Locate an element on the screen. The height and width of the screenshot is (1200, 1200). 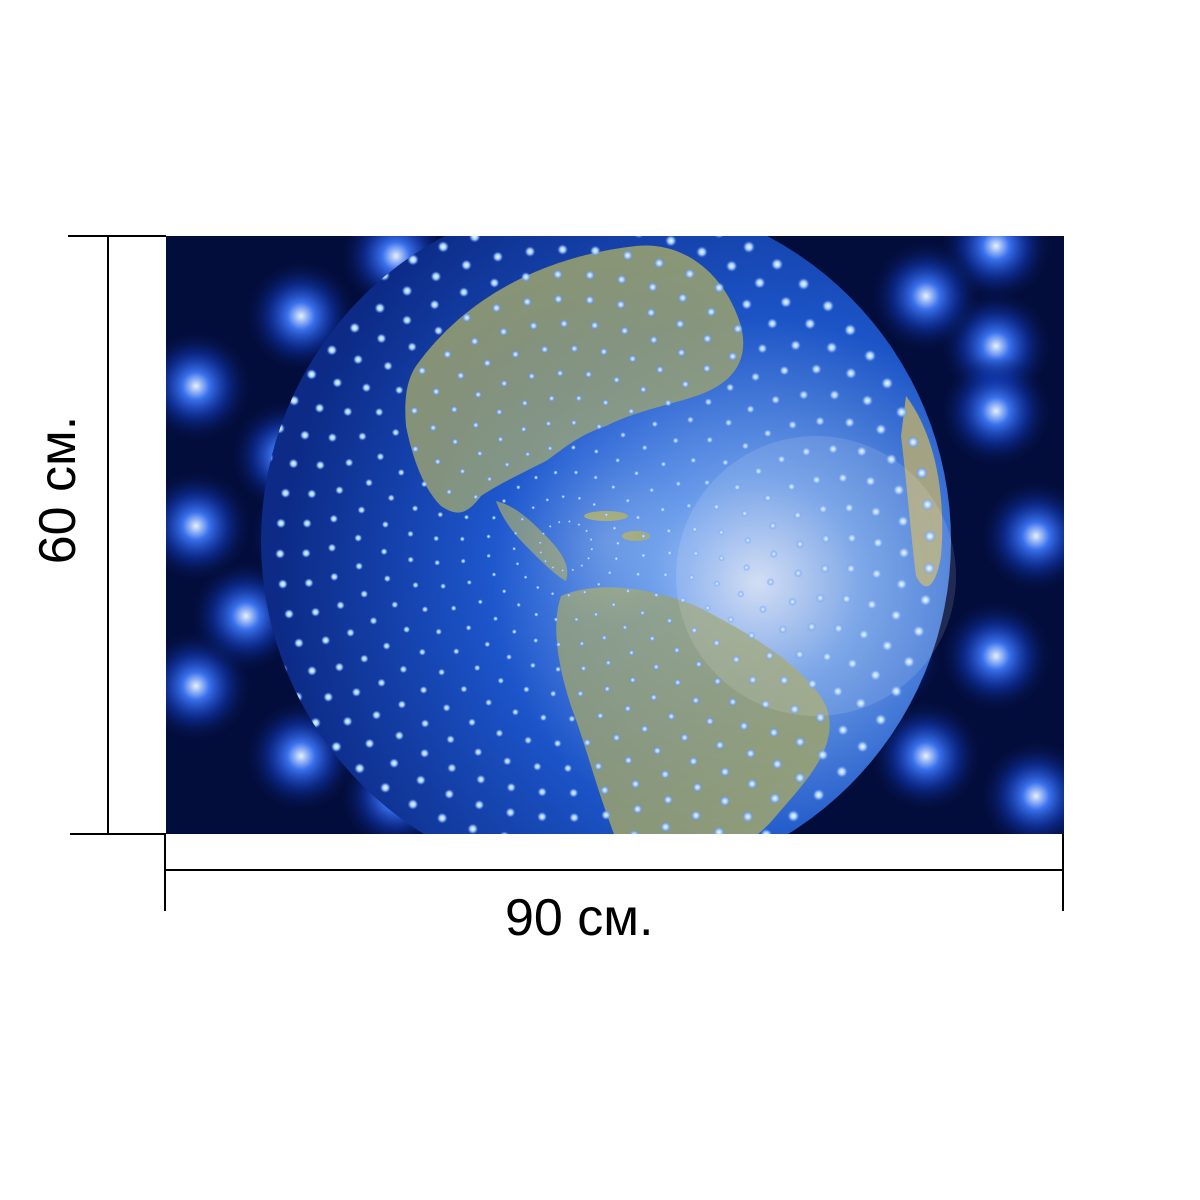
width-tick-right is located at coordinates (1063, 872).